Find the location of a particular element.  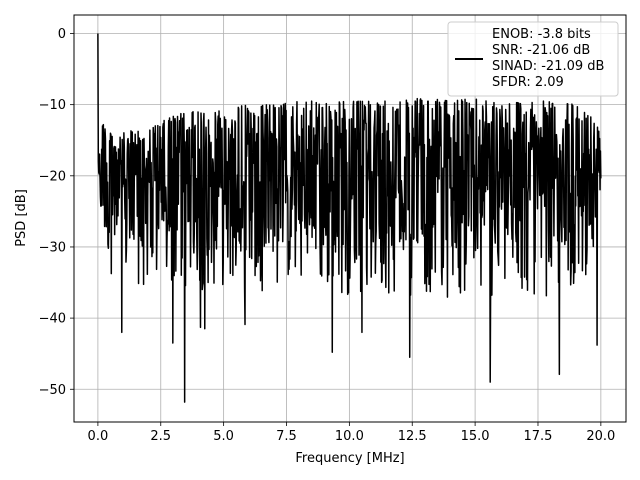

x-tick-label: 12.5 is located at coordinates (412, 436).